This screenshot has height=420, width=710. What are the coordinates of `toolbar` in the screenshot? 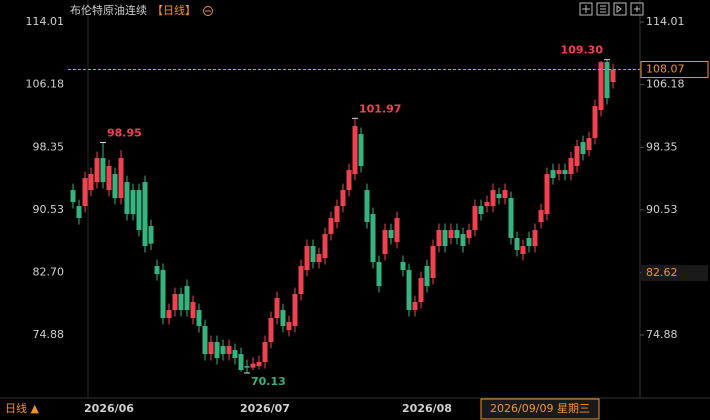 It's located at (611, 9).